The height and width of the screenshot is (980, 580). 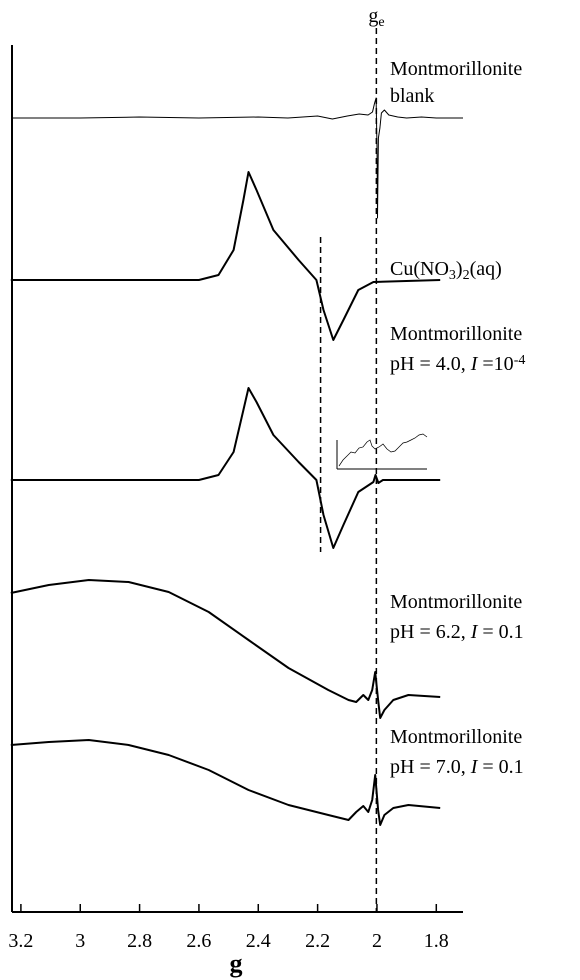 I want to click on inset, so click(x=382, y=451).